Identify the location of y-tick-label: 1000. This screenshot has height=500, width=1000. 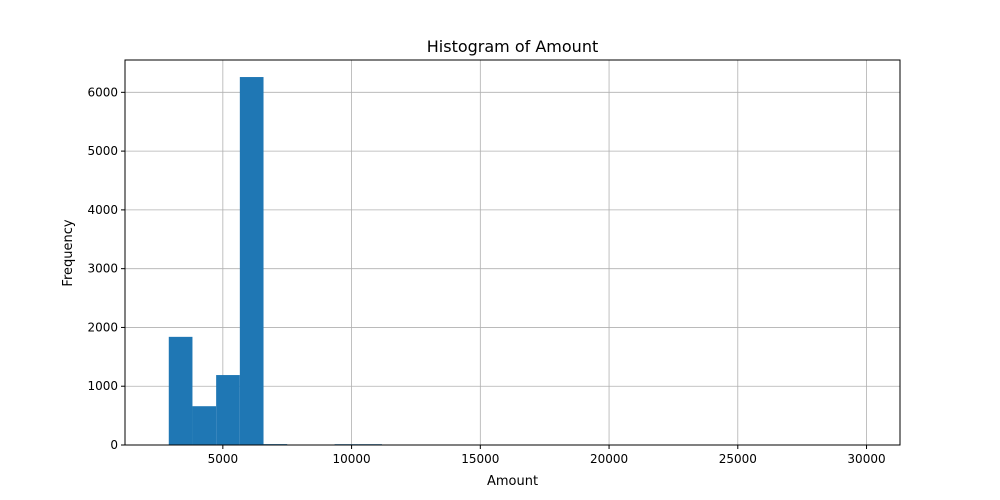
(102, 386).